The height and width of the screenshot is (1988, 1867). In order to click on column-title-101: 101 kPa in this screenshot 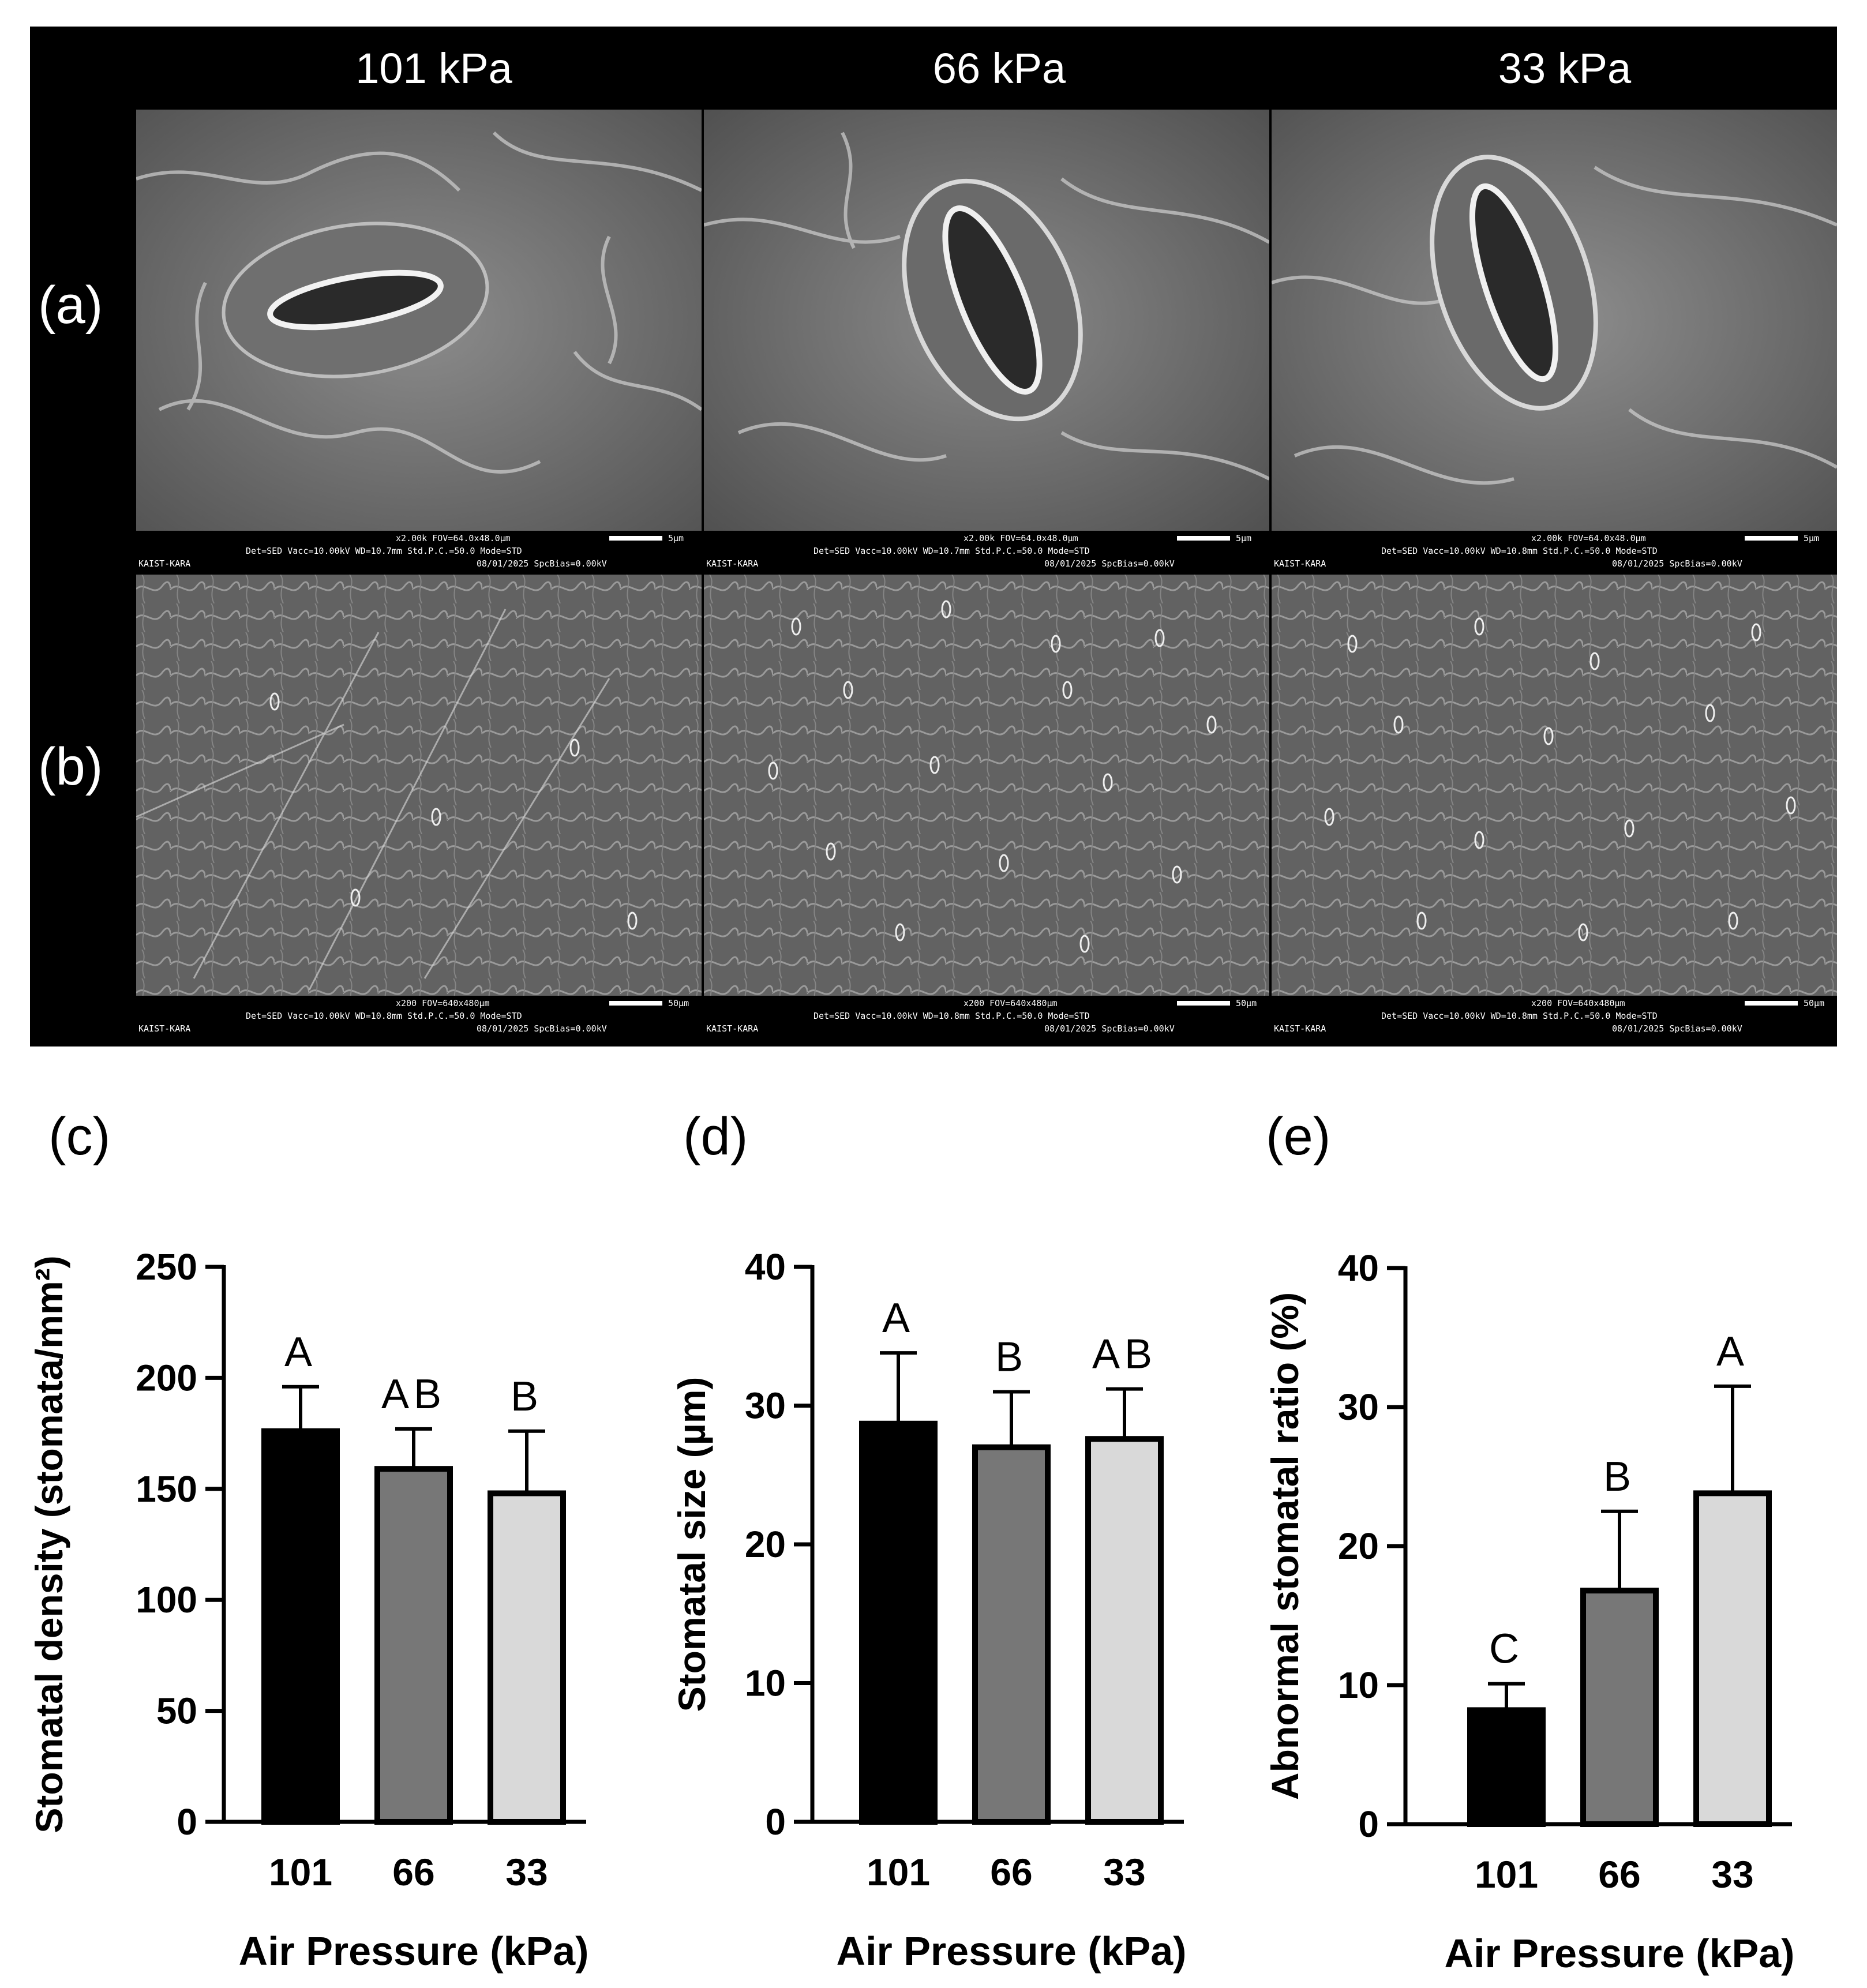, I will do `click(434, 68)`.